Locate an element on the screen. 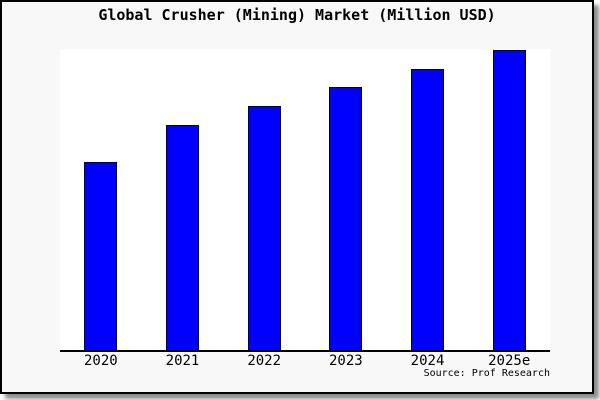 This screenshot has height=400, width=600. bar-2025e is located at coordinates (509, 200).